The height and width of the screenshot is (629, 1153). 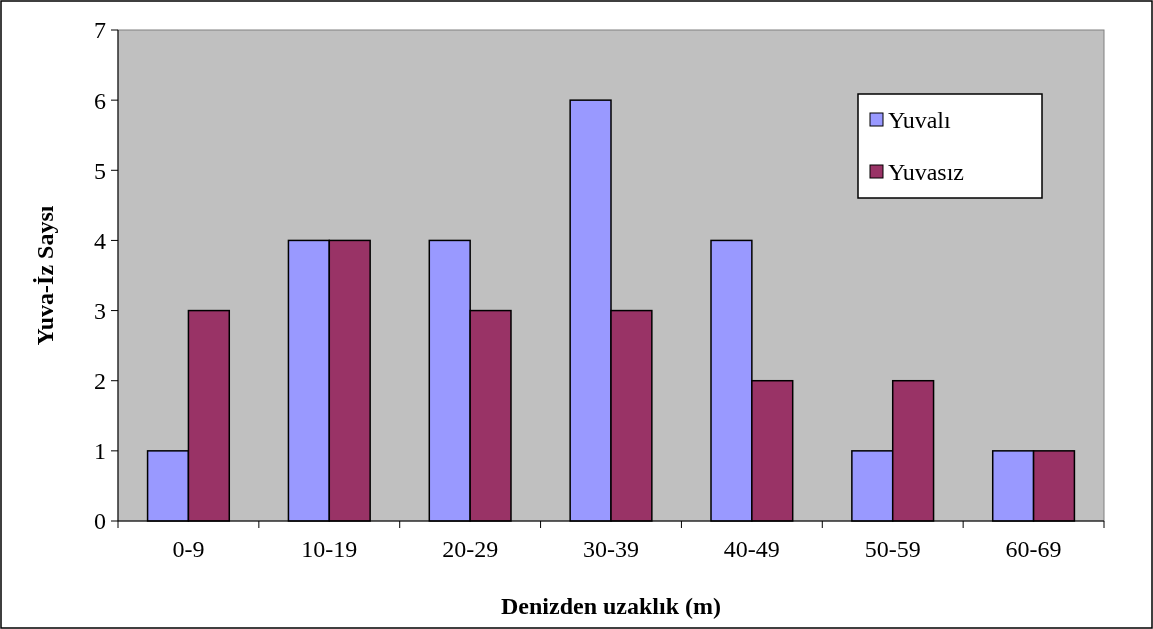 I want to click on legend-label: Yuvasız, so click(x=926, y=172).